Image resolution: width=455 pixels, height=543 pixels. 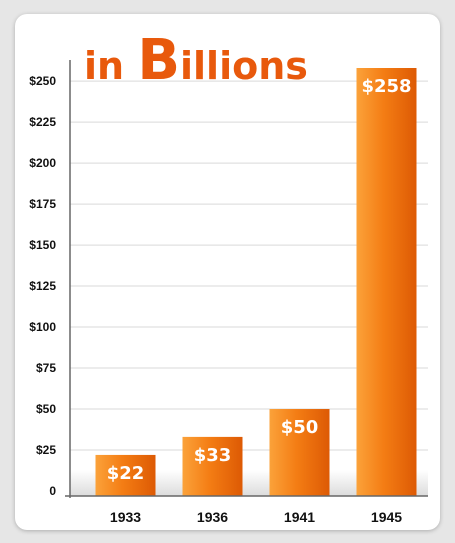 What do you see at coordinates (46, 409) in the screenshot?
I see `y-tick-label: $50` at bounding box center [46, 409].